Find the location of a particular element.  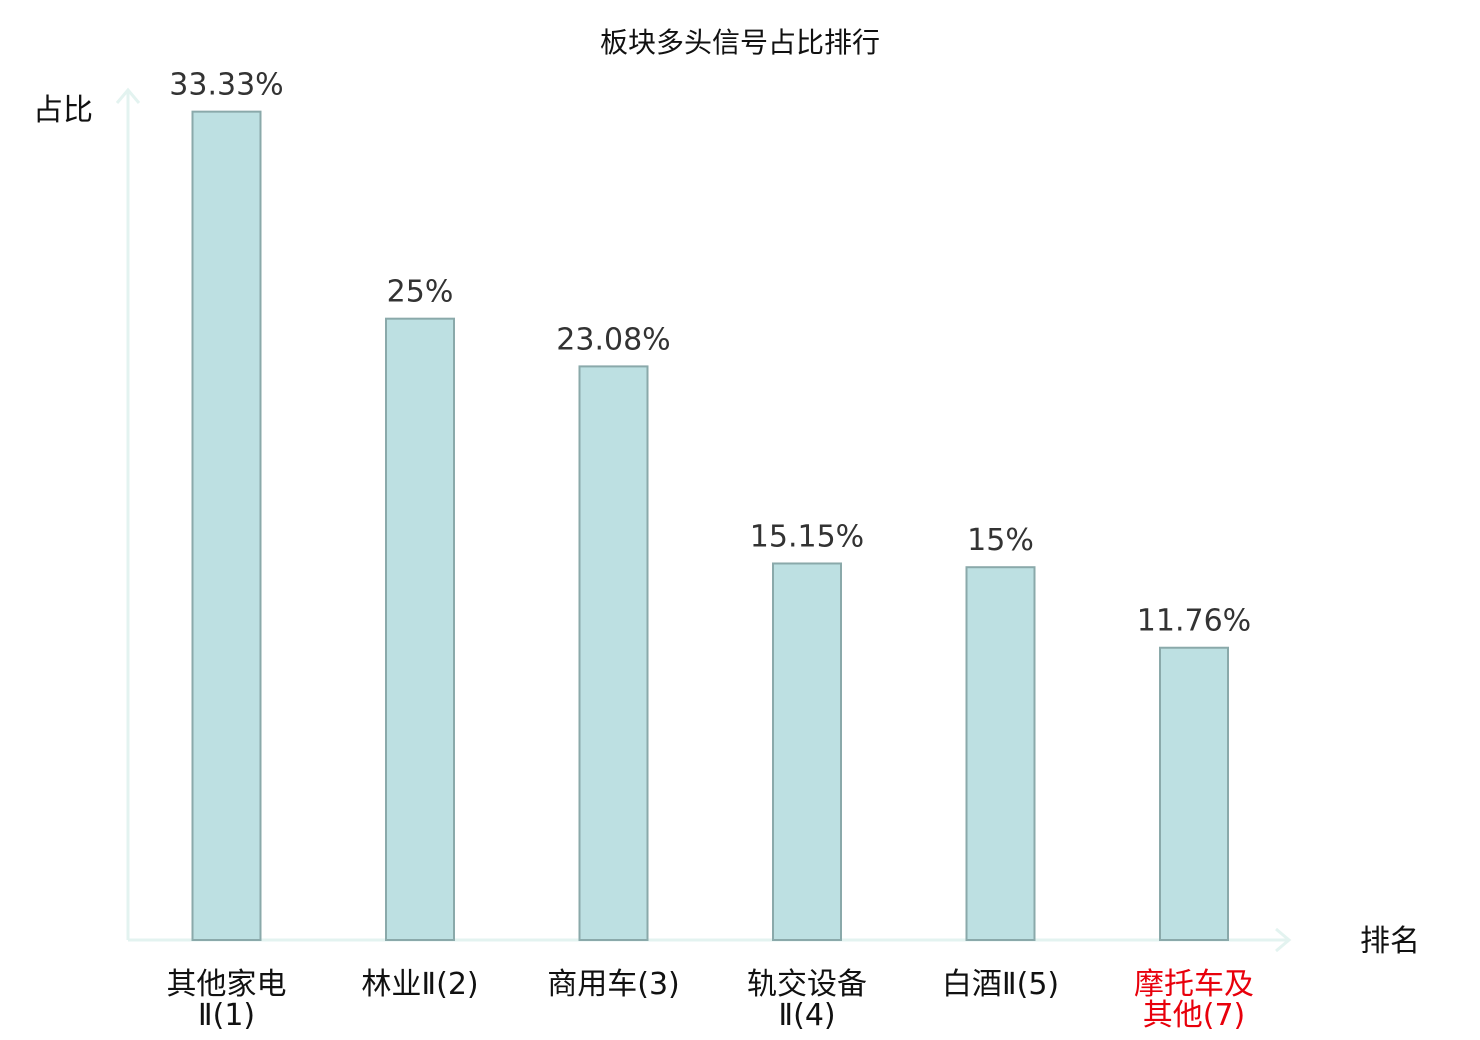

data-label: 15.15% is located at coordinates (807, 536).